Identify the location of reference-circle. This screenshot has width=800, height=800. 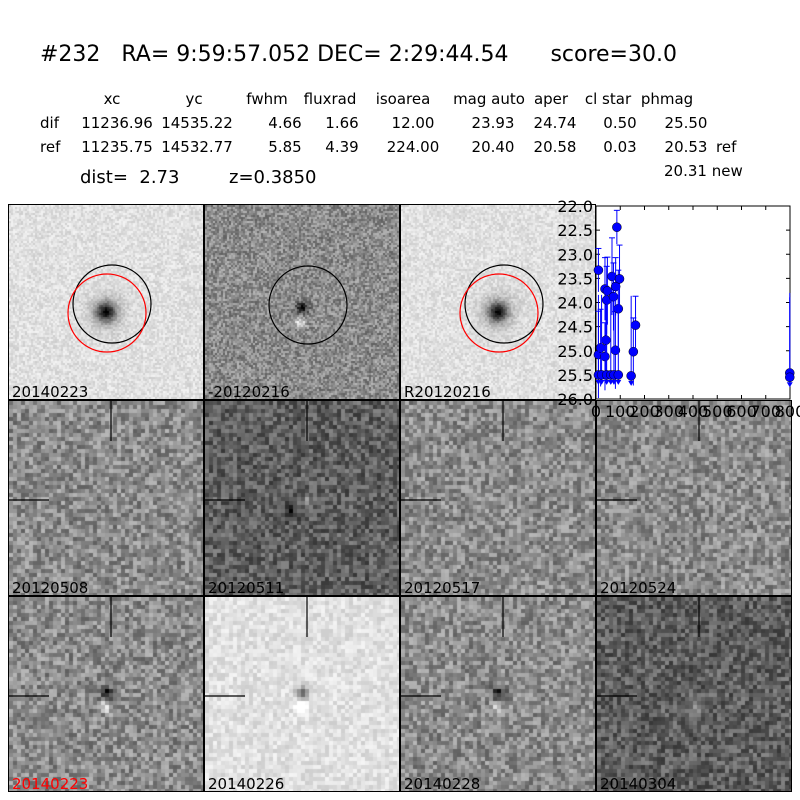
(107, 313).